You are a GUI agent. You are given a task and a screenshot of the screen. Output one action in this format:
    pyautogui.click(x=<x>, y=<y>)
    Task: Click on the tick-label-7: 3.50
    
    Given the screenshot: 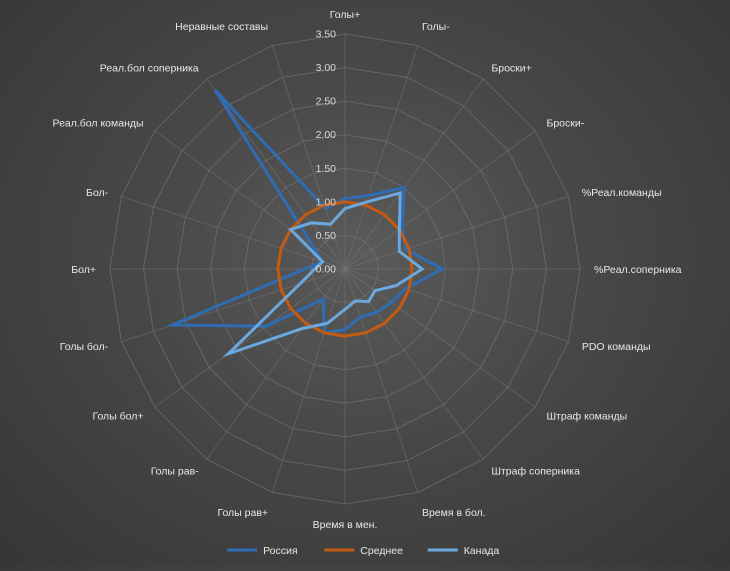 What is the action you would take?
    pyautogui.click(x=326, y=35)
    